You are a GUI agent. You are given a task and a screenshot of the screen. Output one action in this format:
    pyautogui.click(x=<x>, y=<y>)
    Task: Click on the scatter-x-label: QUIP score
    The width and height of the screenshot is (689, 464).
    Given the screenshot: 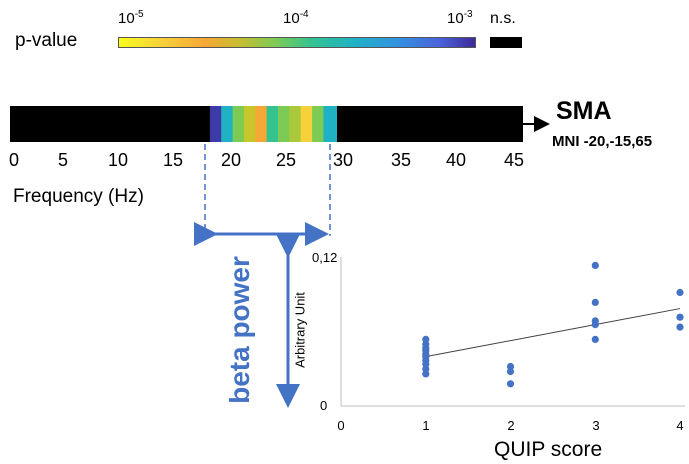 What is the action you would take?
    pyautogui.click(x=548, y=449)
    